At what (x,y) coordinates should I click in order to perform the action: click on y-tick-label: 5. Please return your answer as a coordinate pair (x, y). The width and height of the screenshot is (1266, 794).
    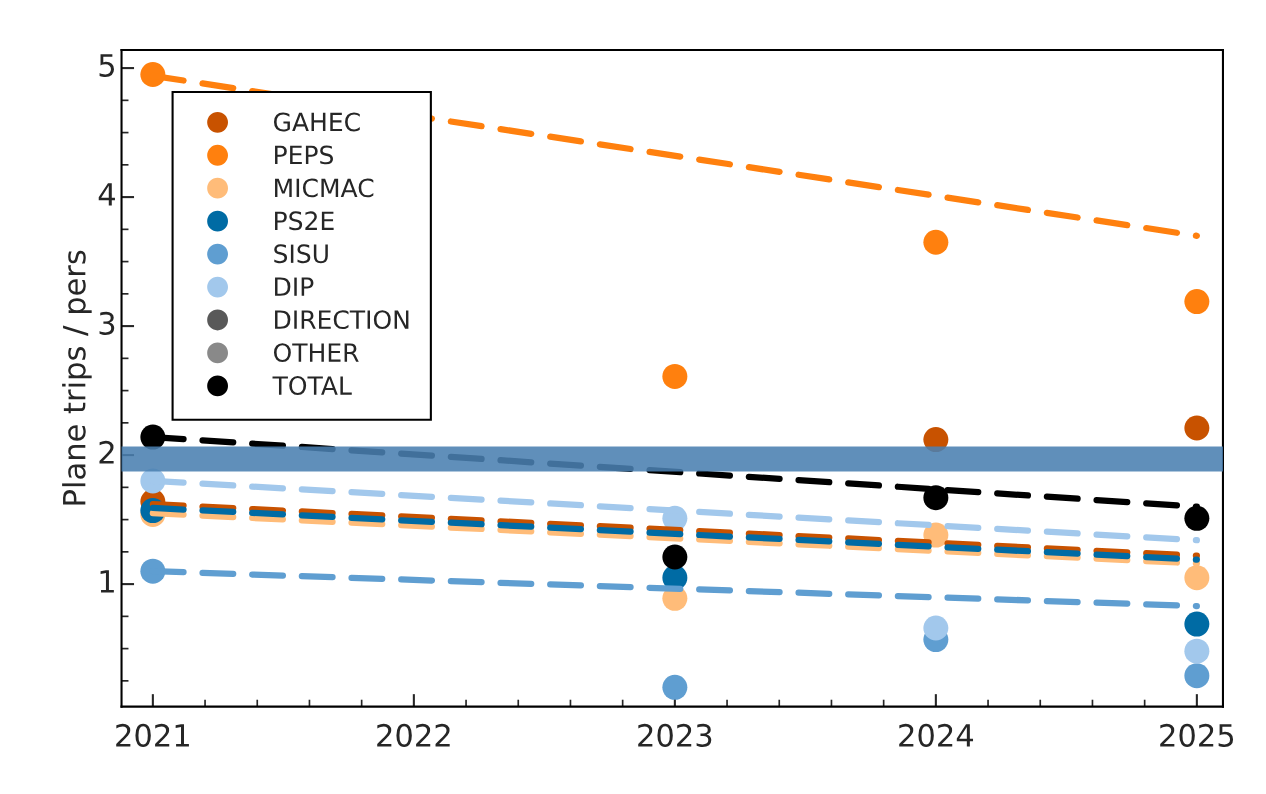
    Looking at the image, I should click on (107, 65).